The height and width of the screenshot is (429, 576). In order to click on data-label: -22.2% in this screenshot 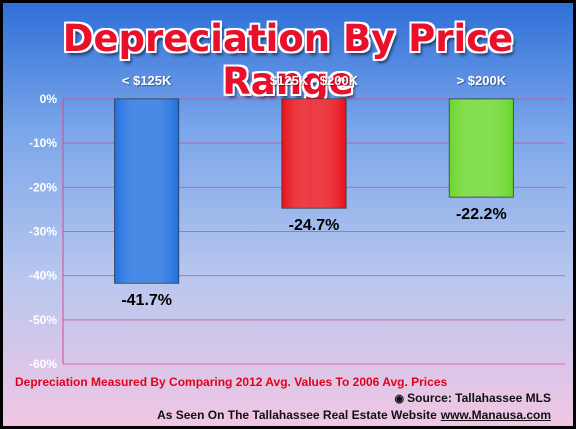, I will do `click(481, 214)`.